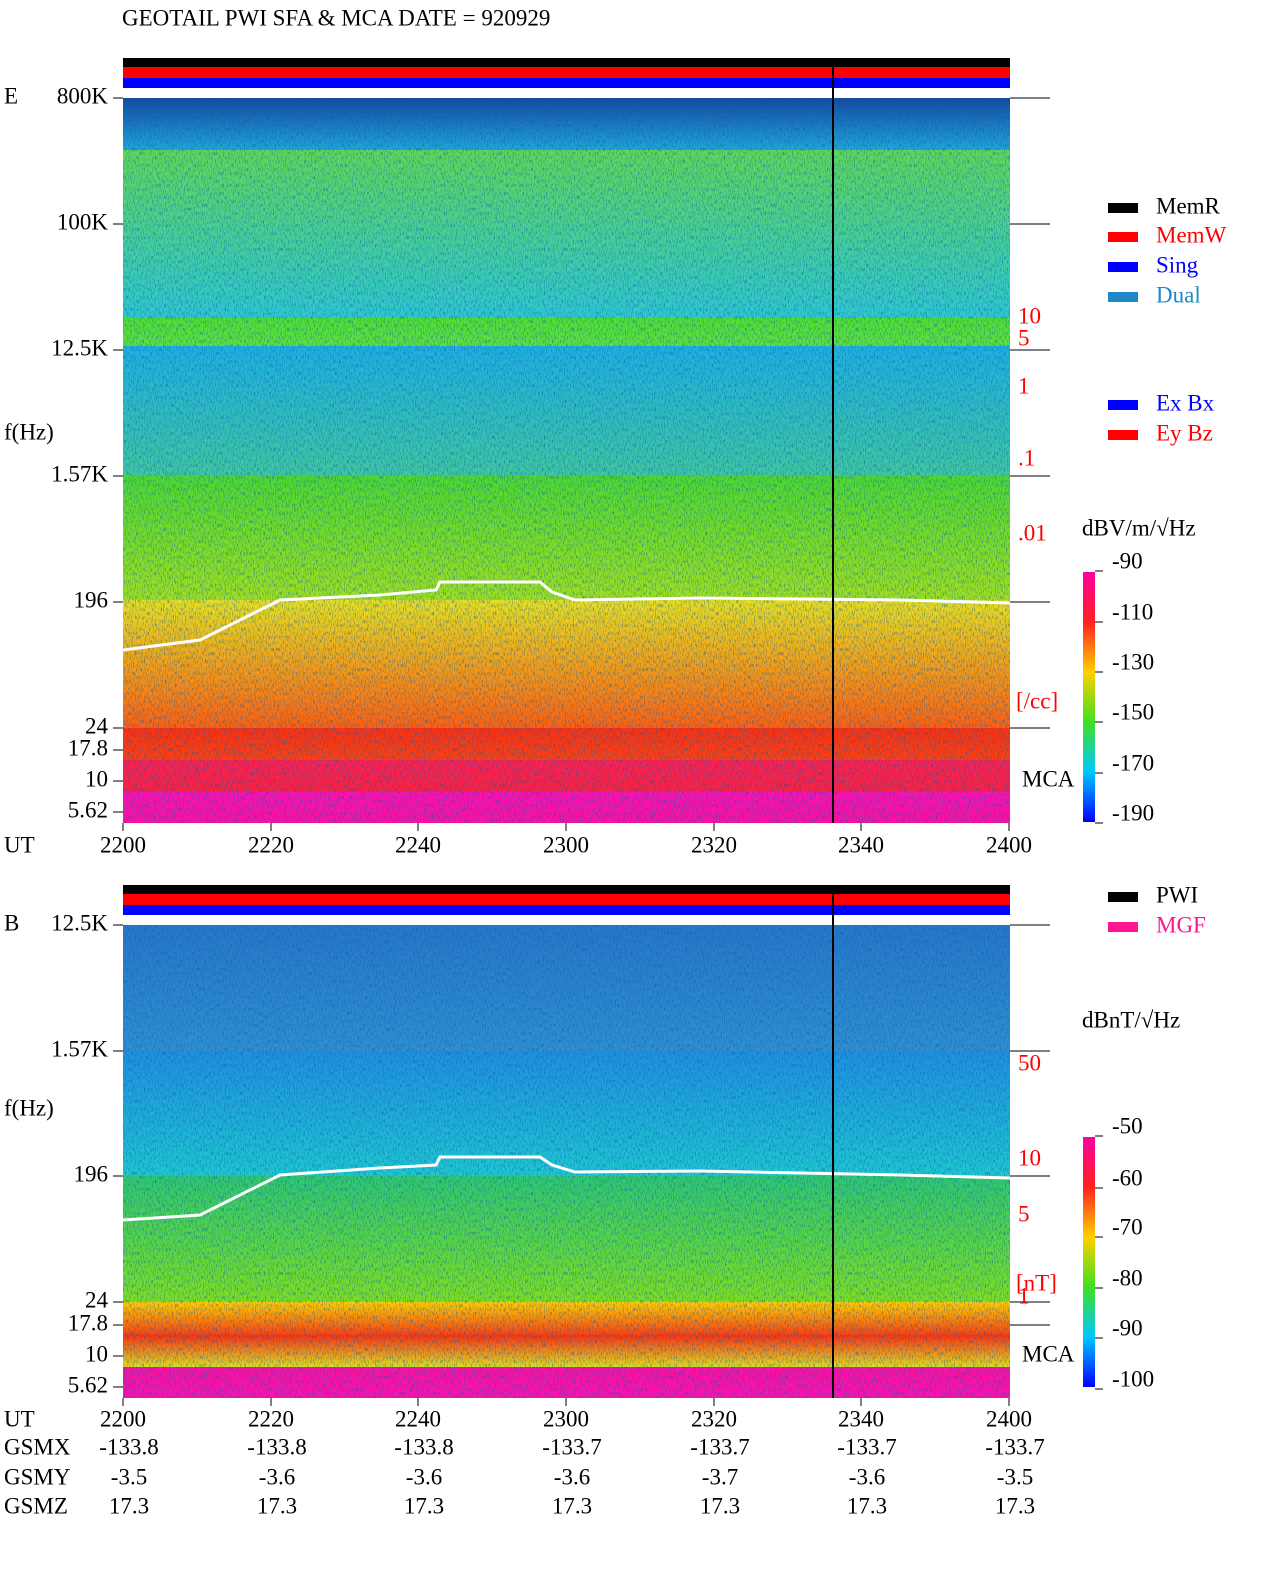 This screenshot has height=1593, width=1280. Describe the element at coordinates (1036, 1282) in the screenshot. I see `scale-unit: [nT]` at that location.